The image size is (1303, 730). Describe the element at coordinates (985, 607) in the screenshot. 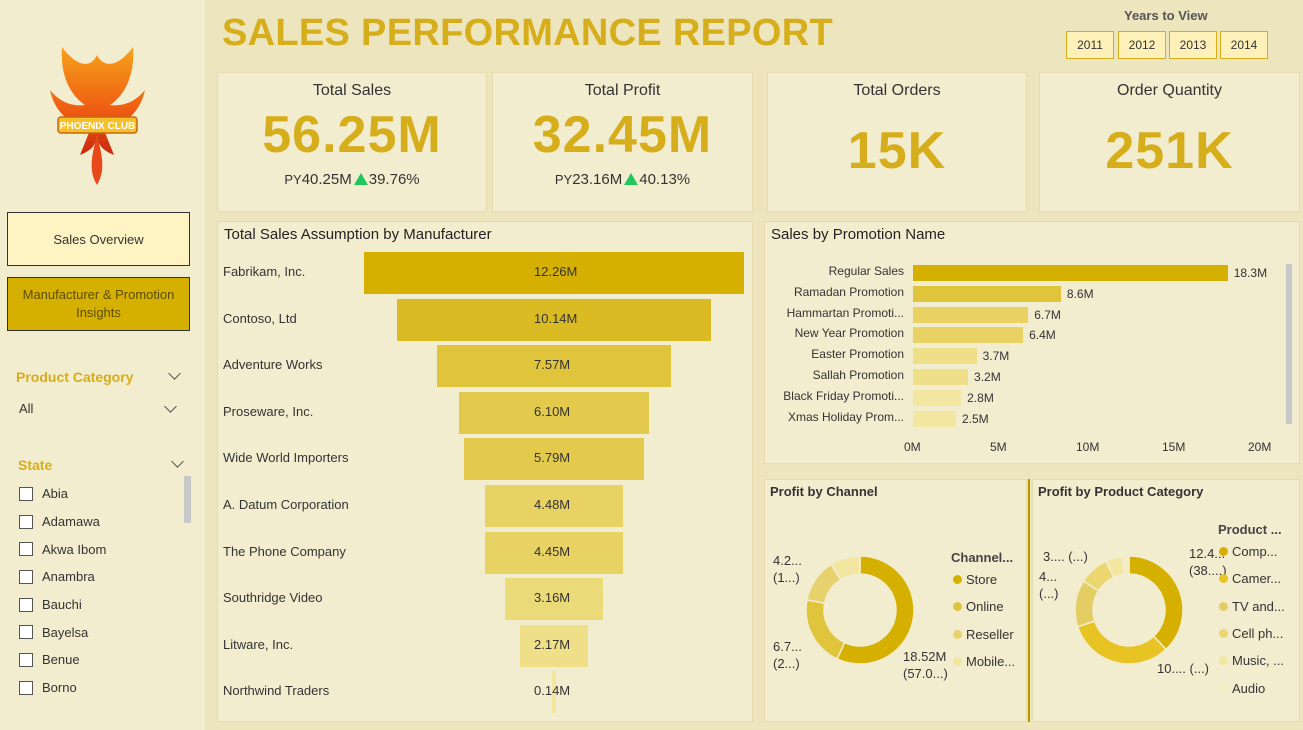

I see `legend-label: Online` at that location.